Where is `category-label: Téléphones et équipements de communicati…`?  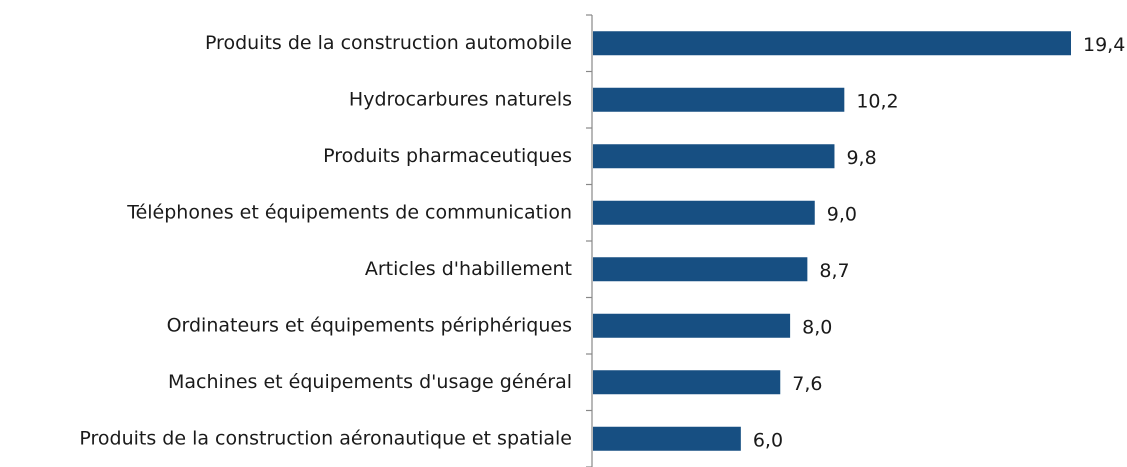 category-label: Téléphones et équipements de communicati… is located at coordinates (349, 212).